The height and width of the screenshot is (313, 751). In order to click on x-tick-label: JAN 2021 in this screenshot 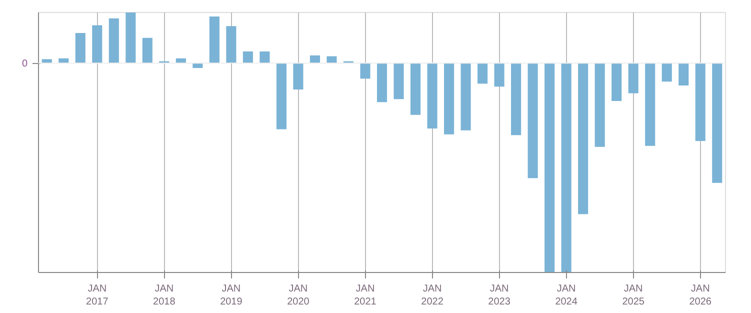, I will do `click(365, 296)`.